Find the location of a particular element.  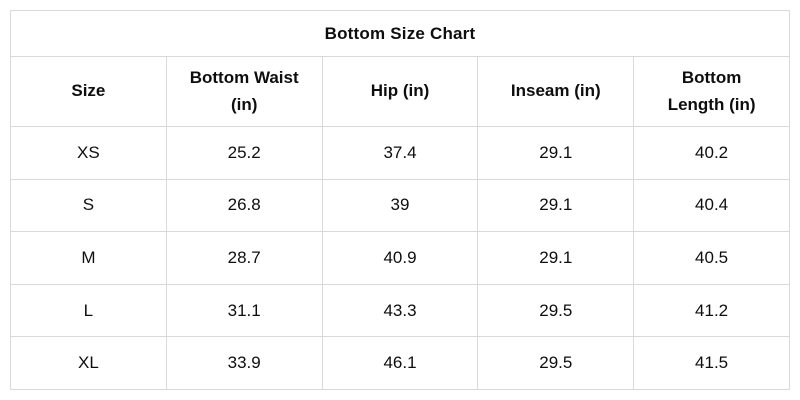

cell-bottom-length: 41.2 is located at coordinates (711, 310).